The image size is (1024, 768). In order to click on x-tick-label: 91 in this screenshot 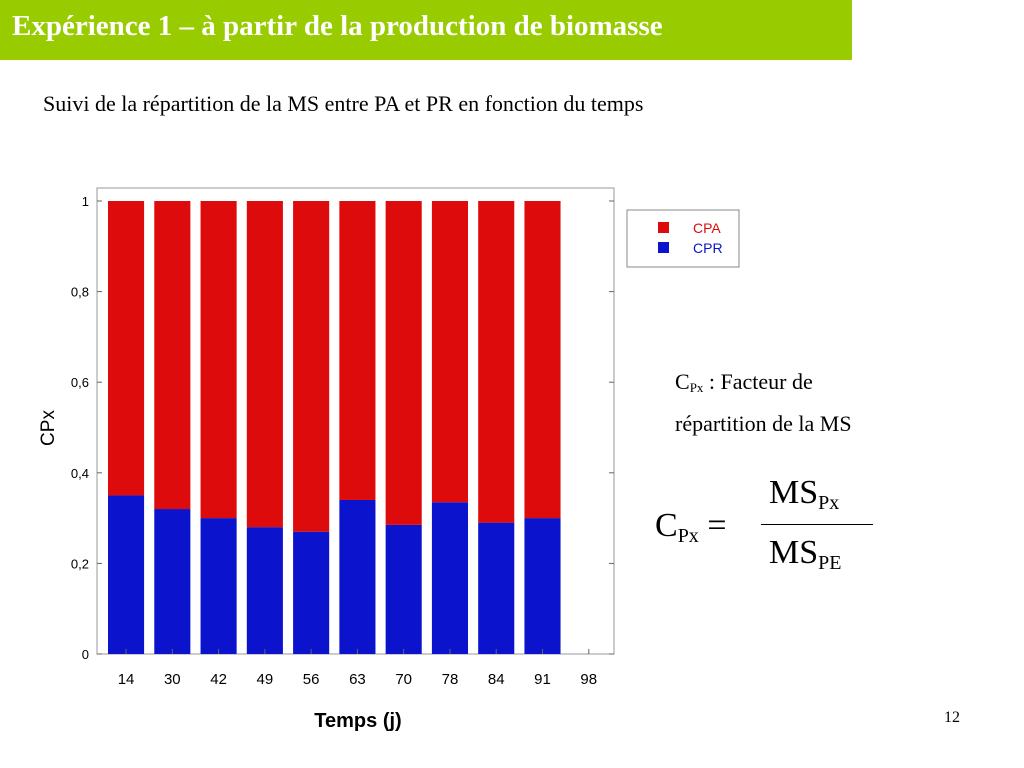, I will do `click(542, 679)`.